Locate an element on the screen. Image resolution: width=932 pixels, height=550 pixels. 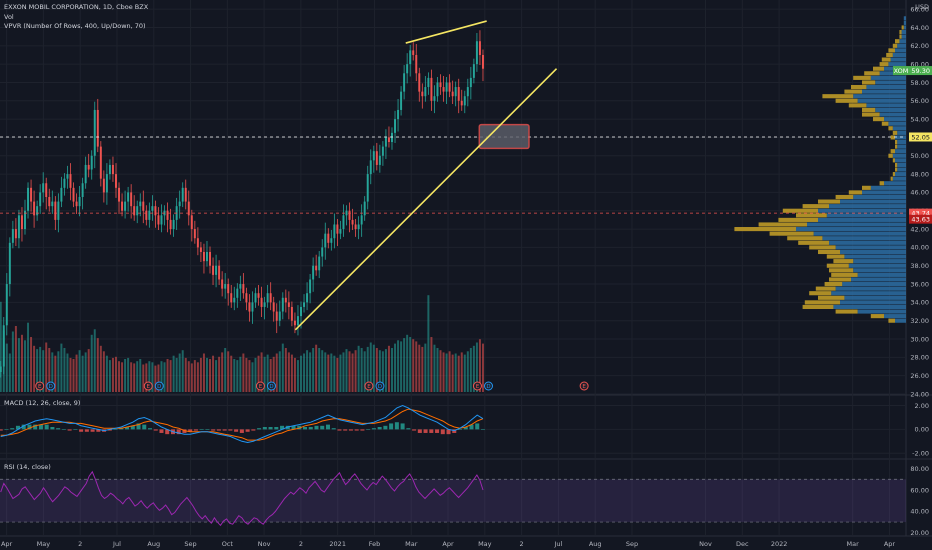
rsi-band is located at coordinates (453, 501).